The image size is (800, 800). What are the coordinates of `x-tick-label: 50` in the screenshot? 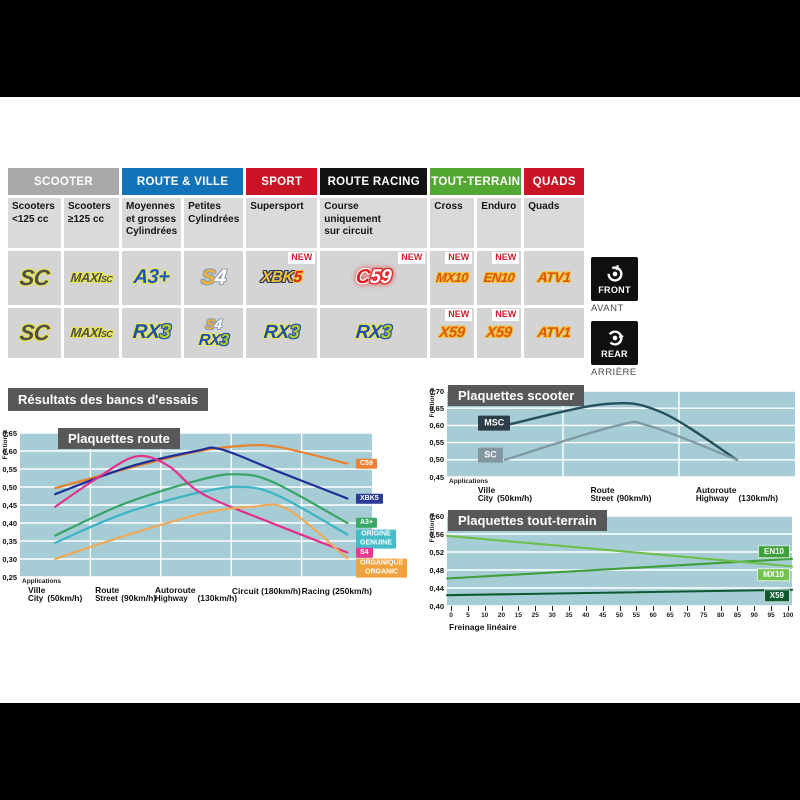 It's located at (619, 615).